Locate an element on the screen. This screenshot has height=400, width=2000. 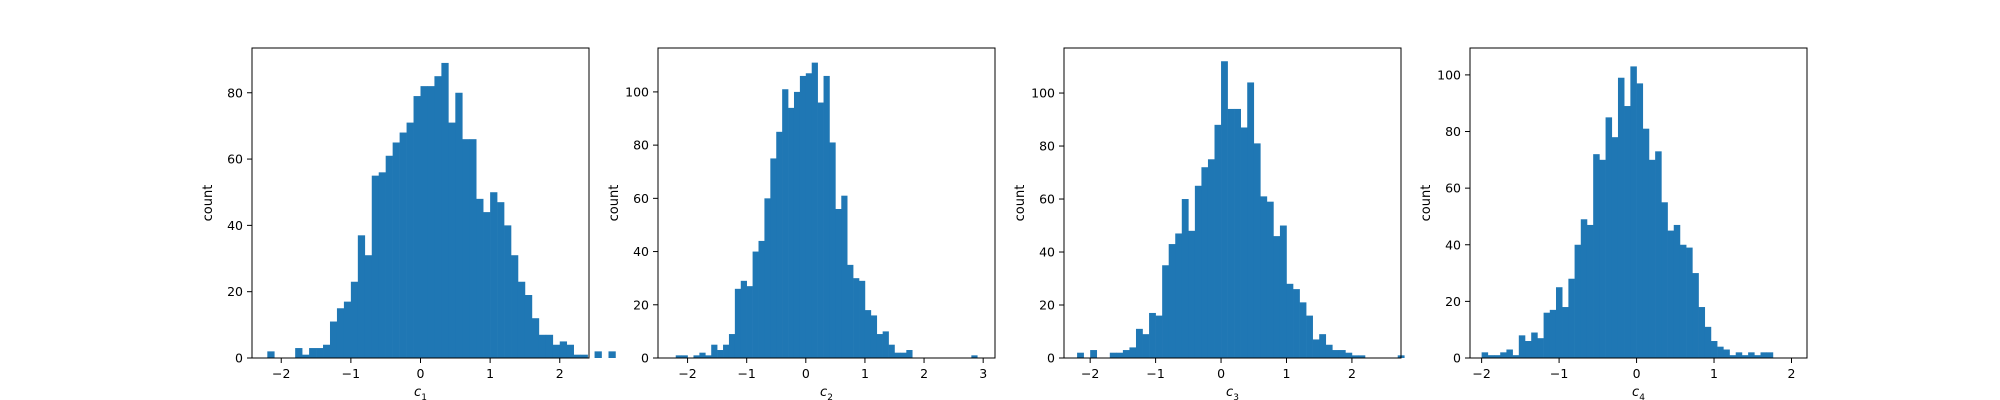
plot-frame is located at coordinates (1638, 203).